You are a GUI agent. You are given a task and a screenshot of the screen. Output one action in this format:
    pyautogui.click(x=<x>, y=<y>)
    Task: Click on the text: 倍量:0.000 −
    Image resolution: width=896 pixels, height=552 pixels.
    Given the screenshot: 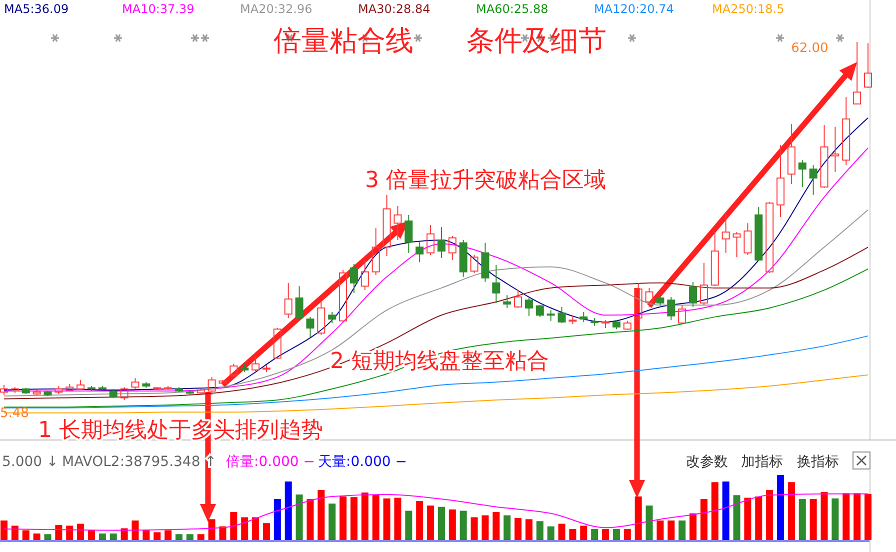 What is the action you would take?
    pyautogui.click(x=270, y=462)
    